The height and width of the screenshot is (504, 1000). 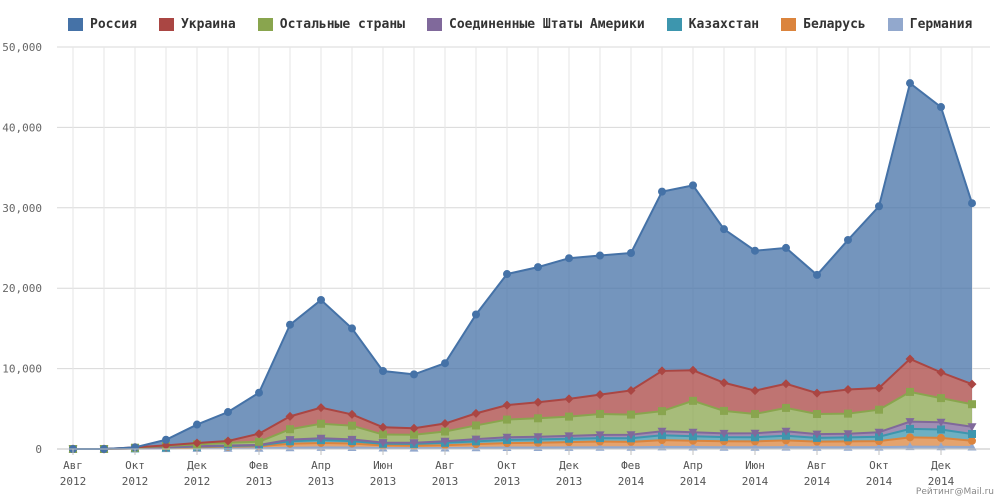 I want to click on series-line-Германия, so click(x=523, y=447).